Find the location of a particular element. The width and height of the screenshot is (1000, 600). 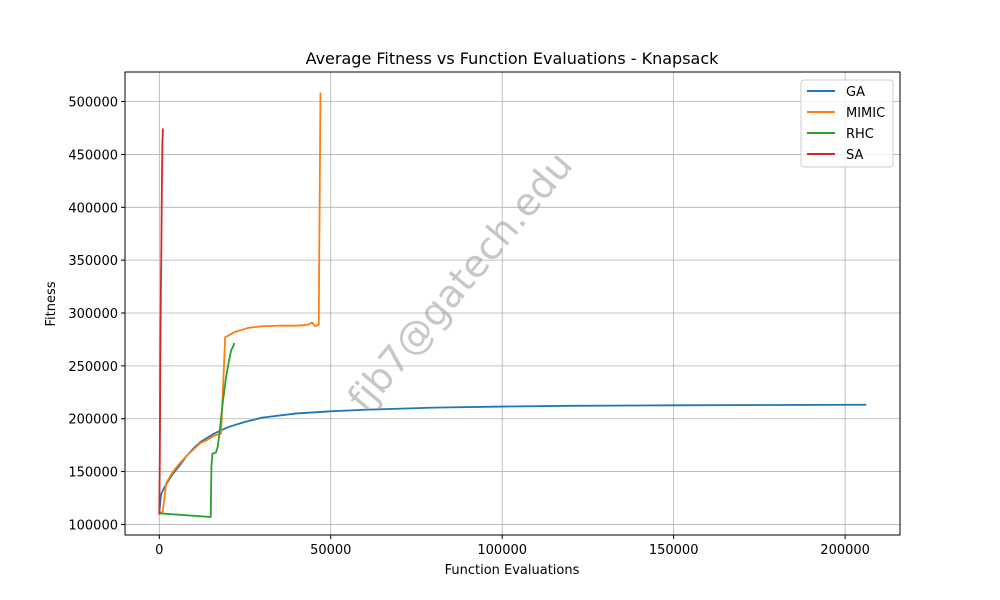

series-line-rhc is located at coordinates (196, 430).